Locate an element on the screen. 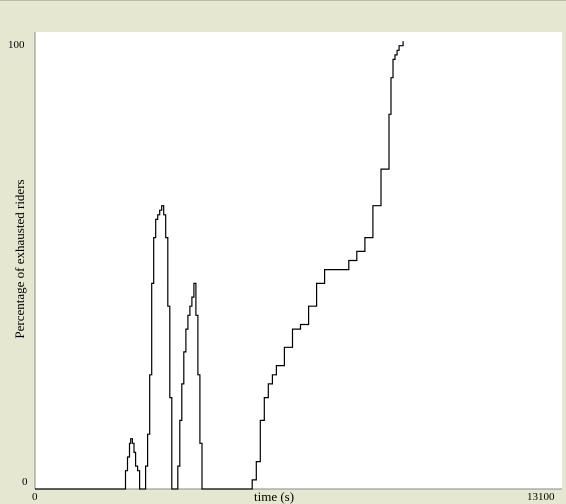 Image resolution: width=566 pixels, height=504 pixels. x-tick-label-min: 0 is located at coordinates (35, 497).